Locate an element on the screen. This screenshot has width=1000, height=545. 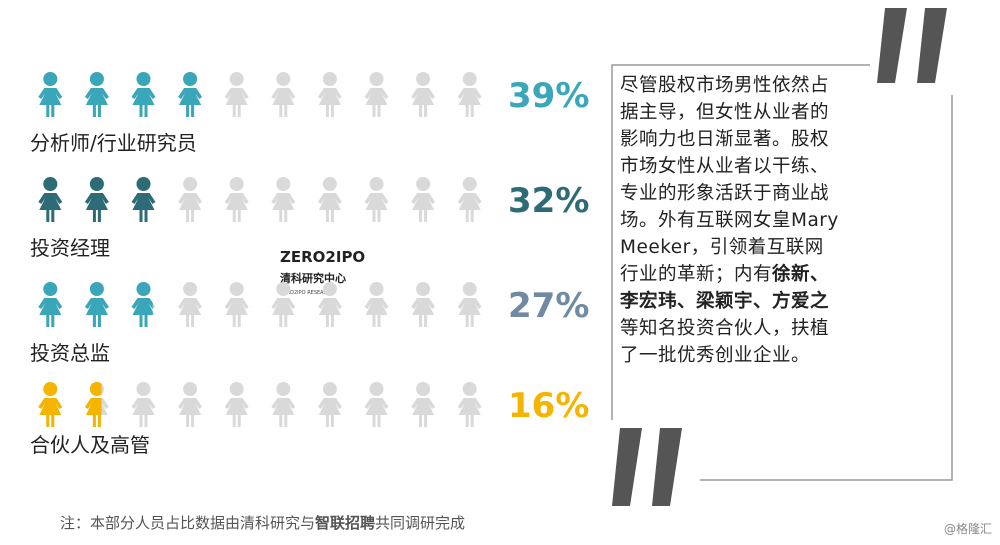
logo: ZERO2IPO 清科研究中心 ZERO2IPO RESEARCH is located at coordinates (322, 272).